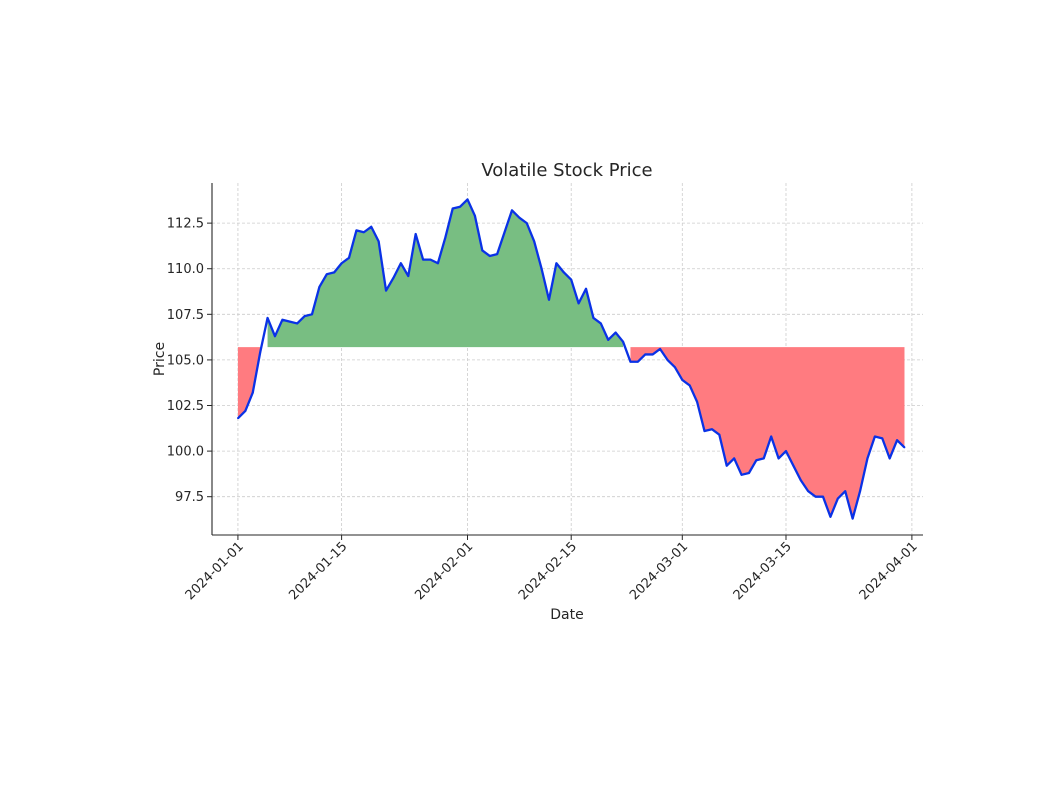  What do you see at coordinates (659, 571) in the screenshot?
I see `x-tick-label: 2024-03-01` at bounding box center [659, 571].